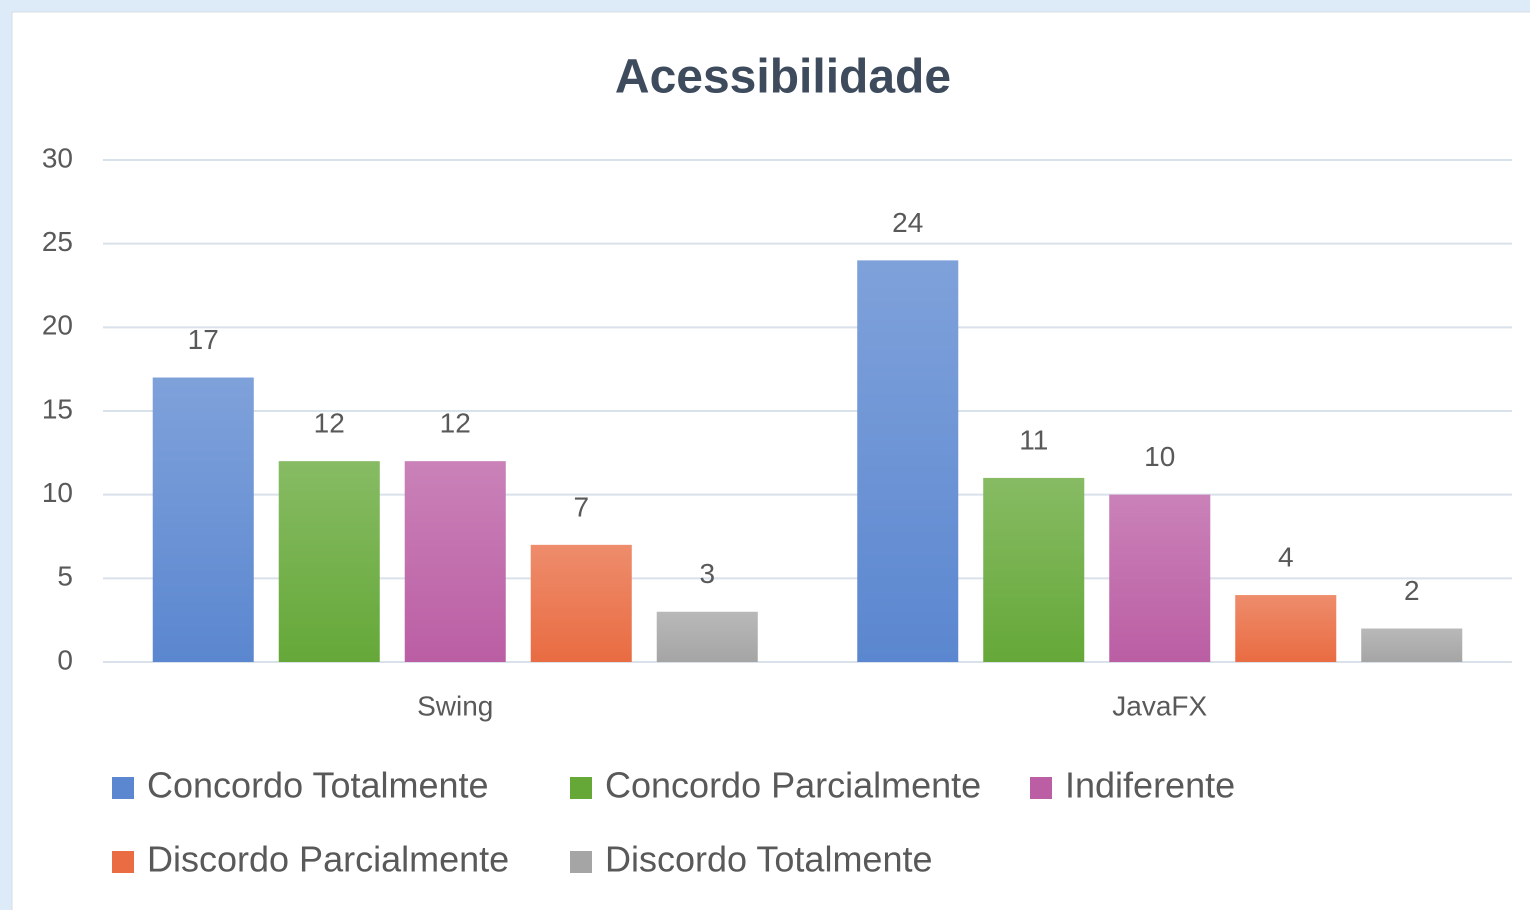 This screenshot has width=1530, height=910. Describe the element at coordinates (907, 222) in the screenshot. I see `data-label: 24` at that location.